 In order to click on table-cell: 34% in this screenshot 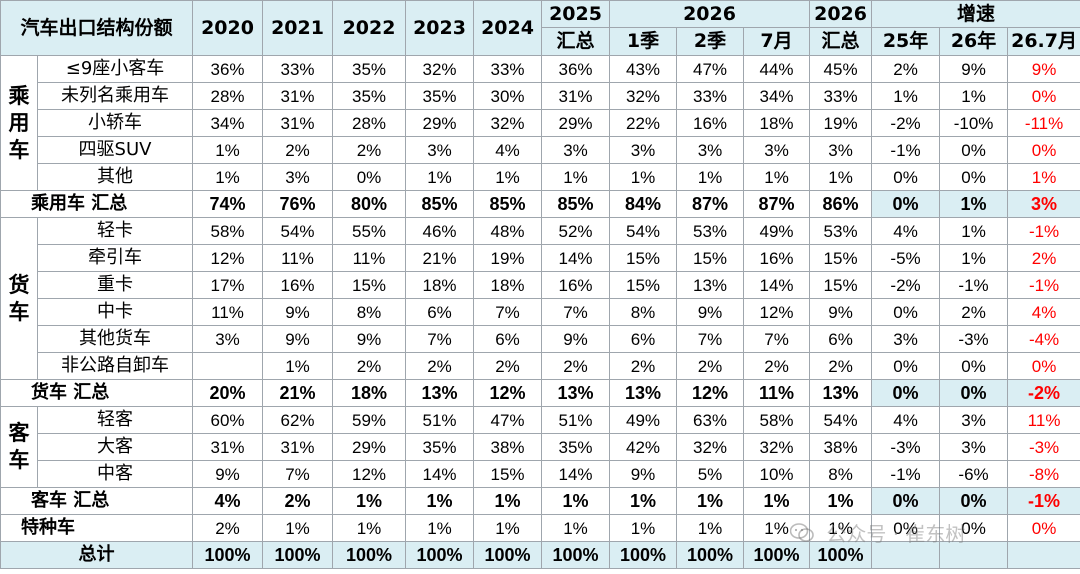, I will do `click(228, 123)`.